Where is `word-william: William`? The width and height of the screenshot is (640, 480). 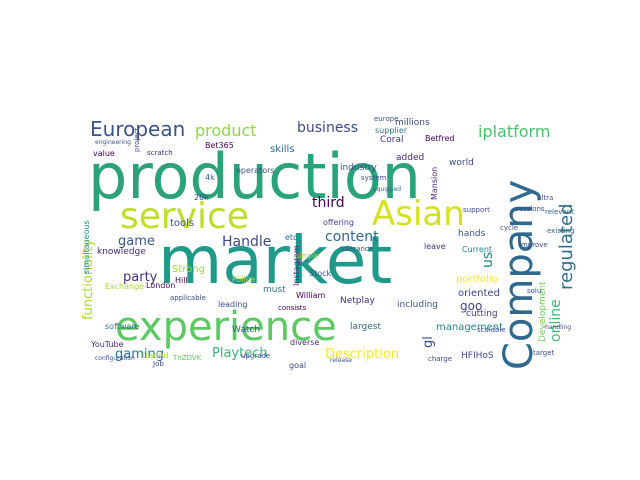 word-william: William is located at coordinates (311, 295).